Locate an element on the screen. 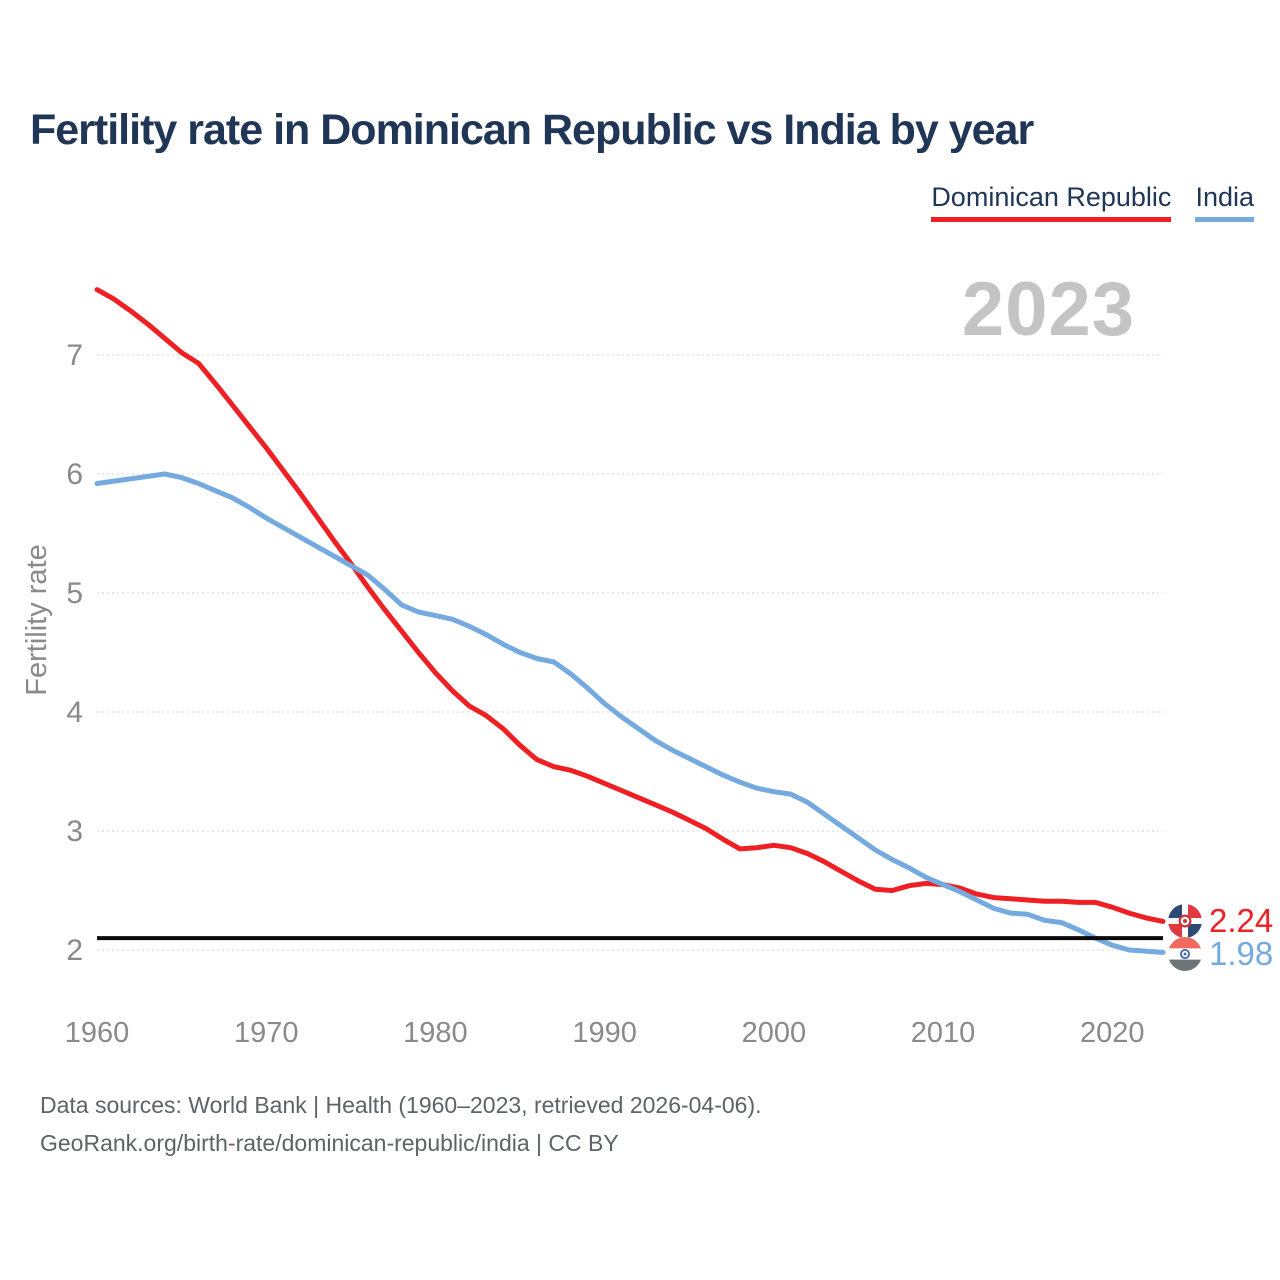 This screenshot has height=1280, width=1280. y-tick-label: 3 is located at coordinates (74, 831).